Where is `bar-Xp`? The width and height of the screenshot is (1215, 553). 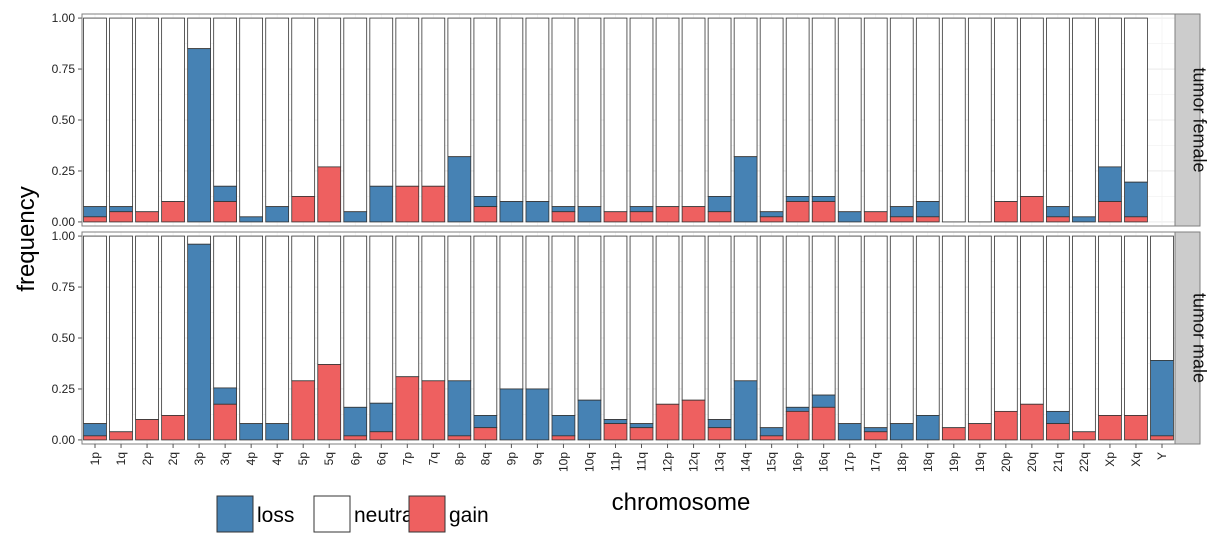
bar-Xp is located at coordinates (1110, 338).